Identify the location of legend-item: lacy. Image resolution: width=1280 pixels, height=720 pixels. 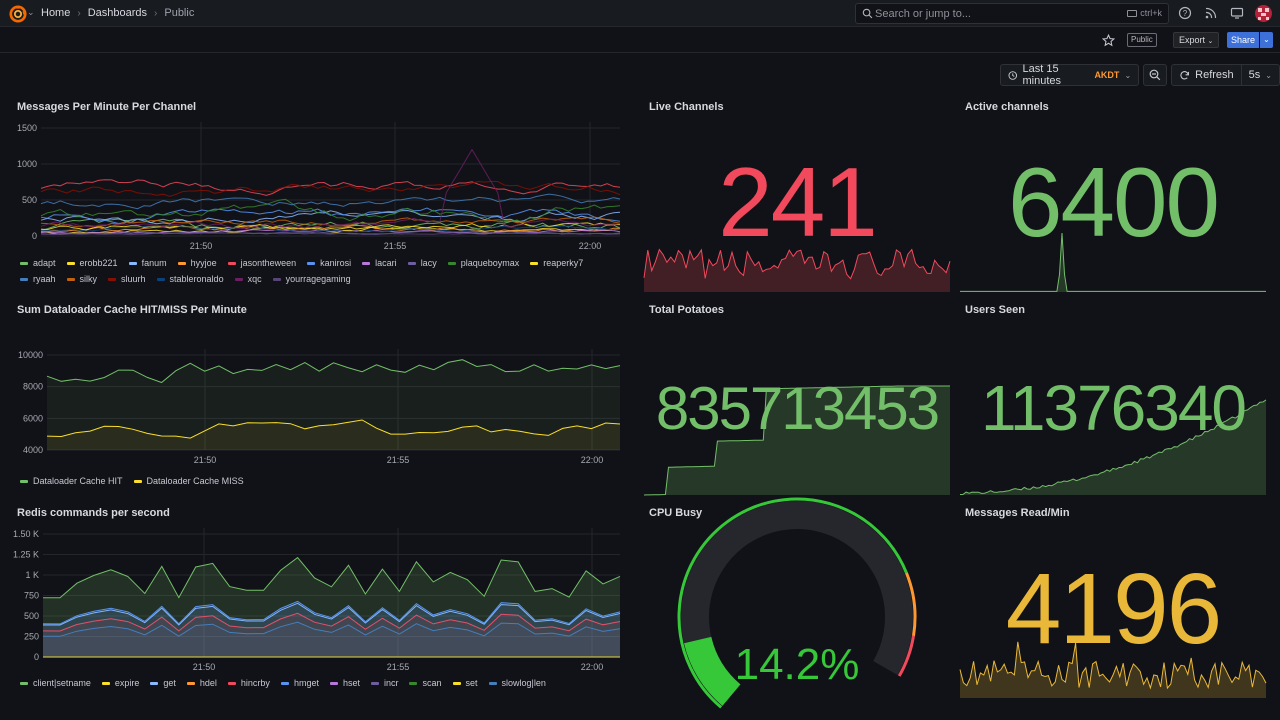
(422, 263).